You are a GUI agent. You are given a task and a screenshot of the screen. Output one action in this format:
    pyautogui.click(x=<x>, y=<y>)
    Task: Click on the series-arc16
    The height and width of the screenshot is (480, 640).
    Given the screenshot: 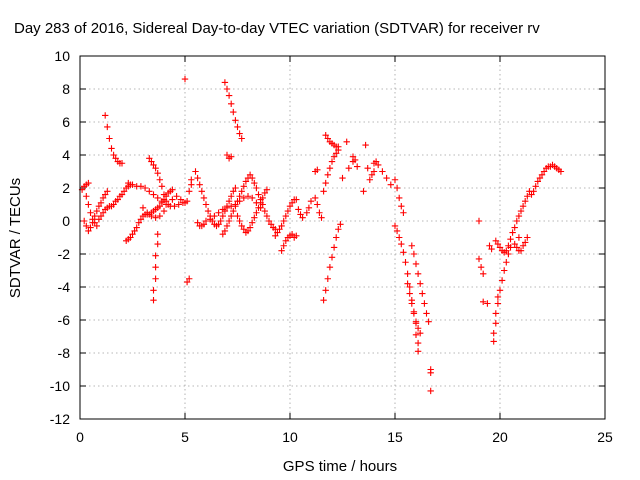 What is the action you would take?
    pyautogui.click(x=235, y=206)
    